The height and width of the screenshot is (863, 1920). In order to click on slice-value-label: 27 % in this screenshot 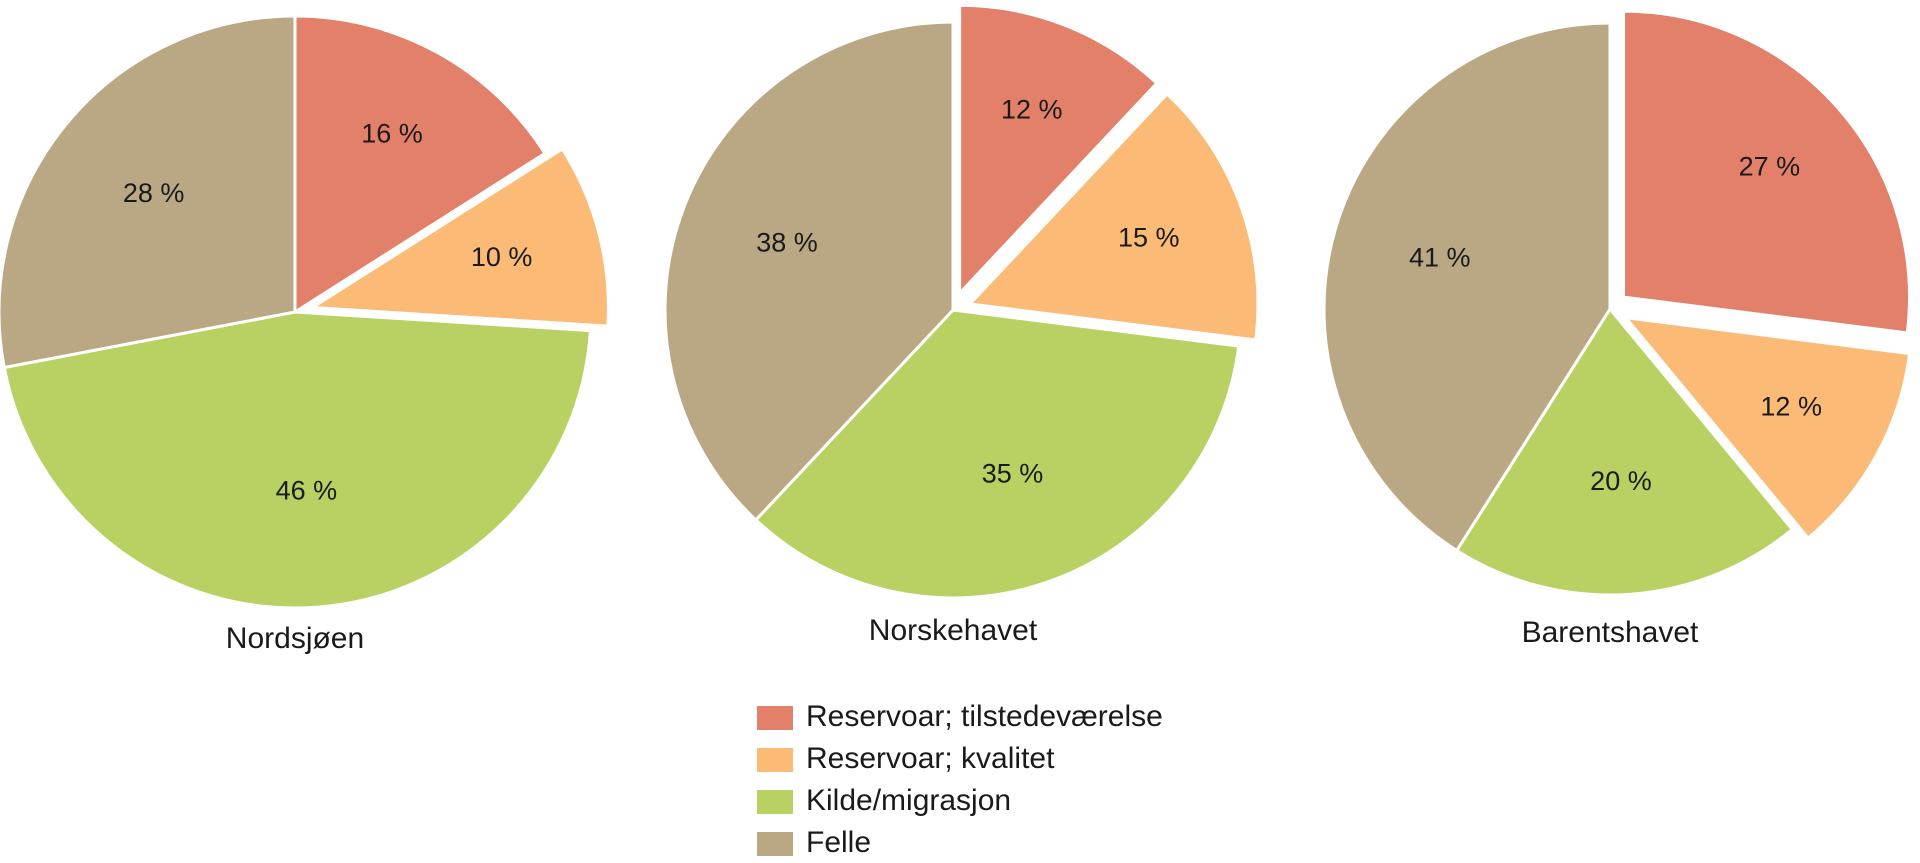, I will do `click(1770, 167)`.